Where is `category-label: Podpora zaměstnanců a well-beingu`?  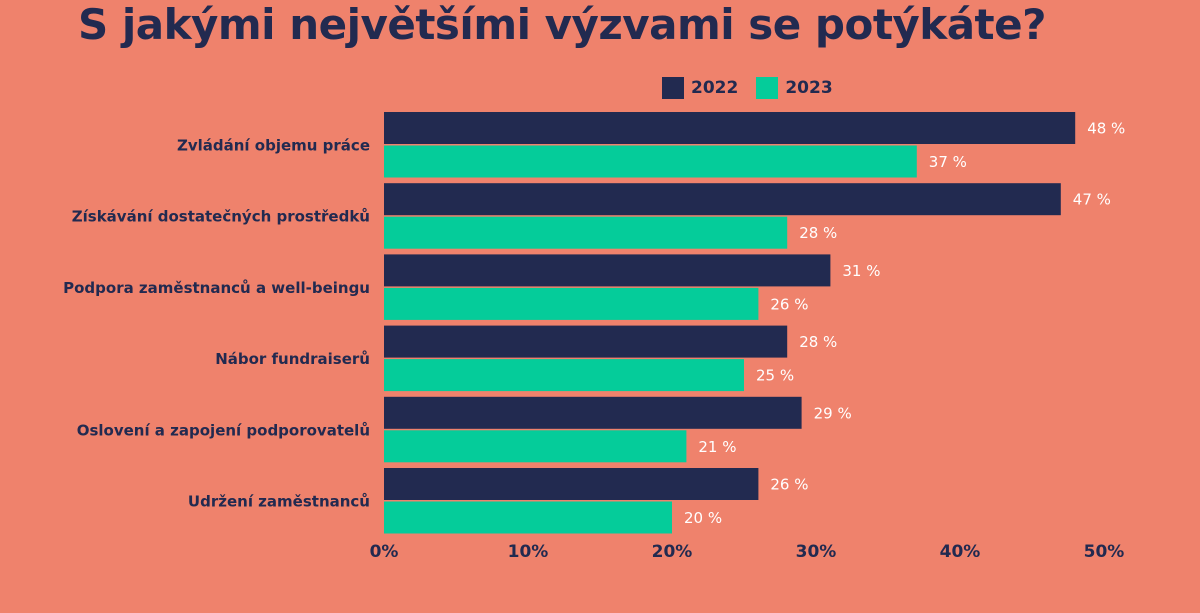
category-label: Podpora zaměstnanců a well-beingu is located at coordinates (216, 288).